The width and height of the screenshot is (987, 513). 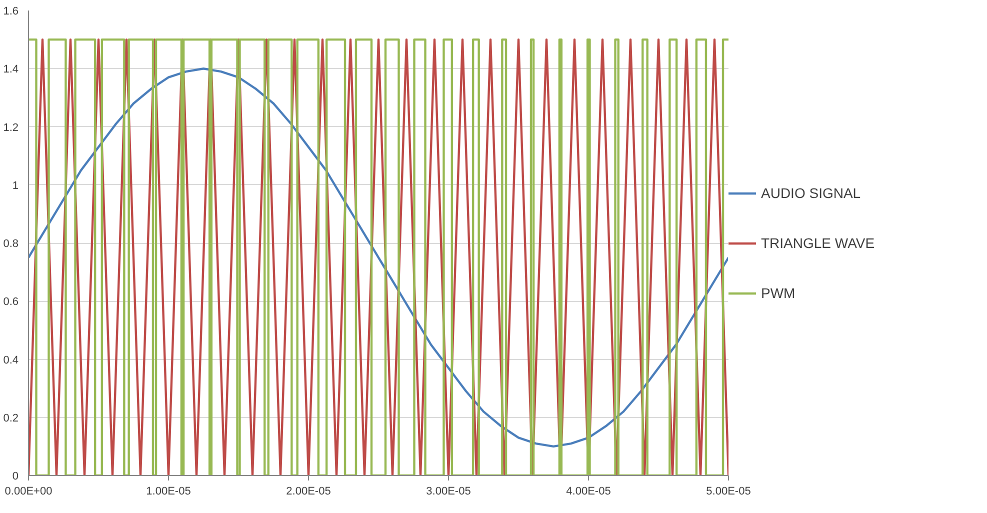 What do you see at coordinates (11, 302) in the screenshot?
I see `y-tick-label: 0.6` at bounding box center [11, 302].